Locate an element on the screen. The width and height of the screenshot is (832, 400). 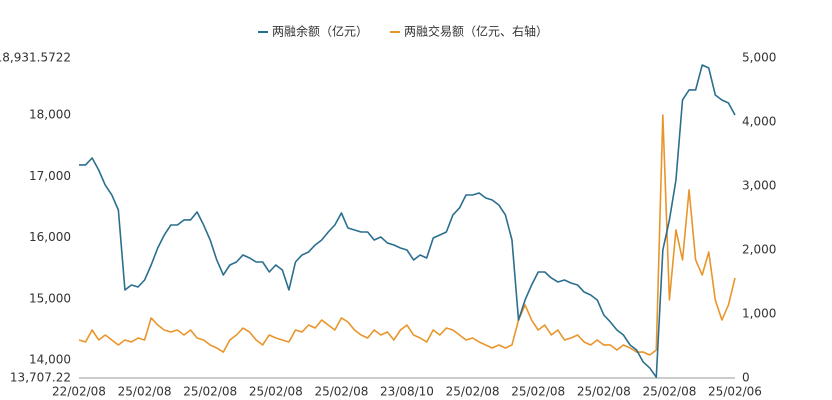
y2-tick-label: 5,000 is located at coordinates (759, 58).